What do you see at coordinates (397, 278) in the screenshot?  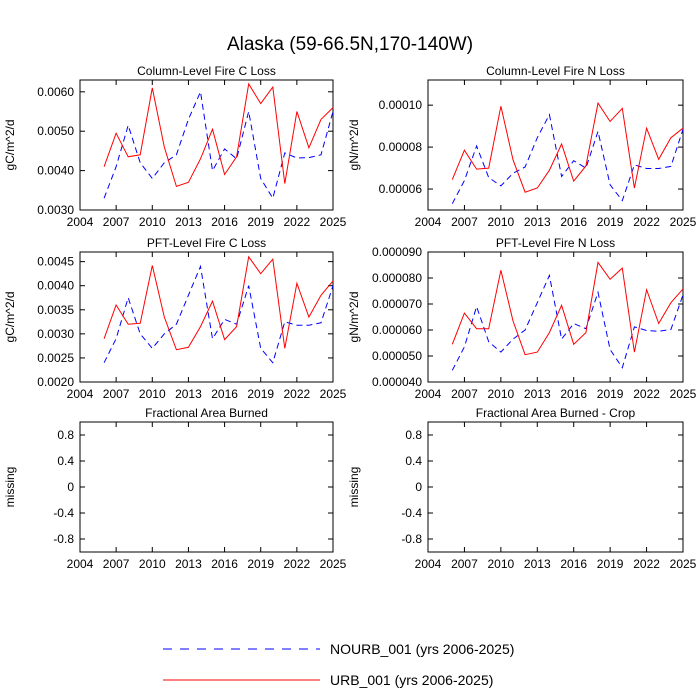 I see `y-tick-label: 0.000080` at bounding box center [397, 278].